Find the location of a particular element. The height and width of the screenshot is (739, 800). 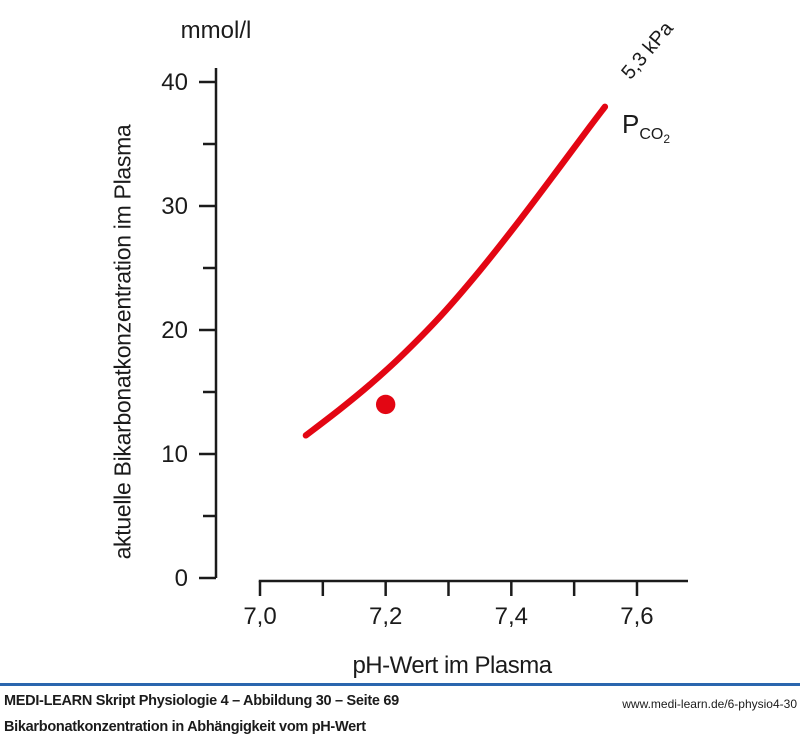

data-point-marker is located at coordinates (385, 404).